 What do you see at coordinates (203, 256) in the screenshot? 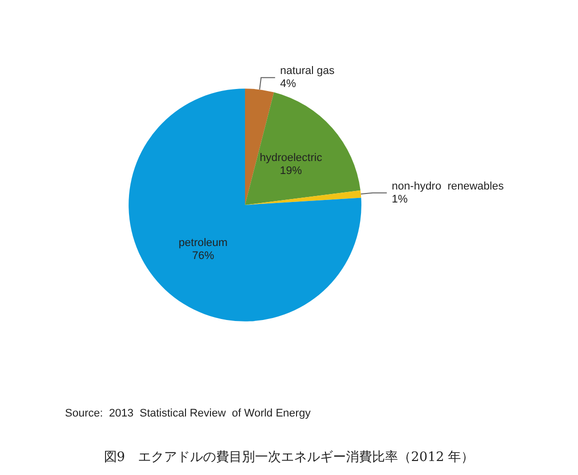
I see `data-label: 76%` at bounding box center [203, 256].